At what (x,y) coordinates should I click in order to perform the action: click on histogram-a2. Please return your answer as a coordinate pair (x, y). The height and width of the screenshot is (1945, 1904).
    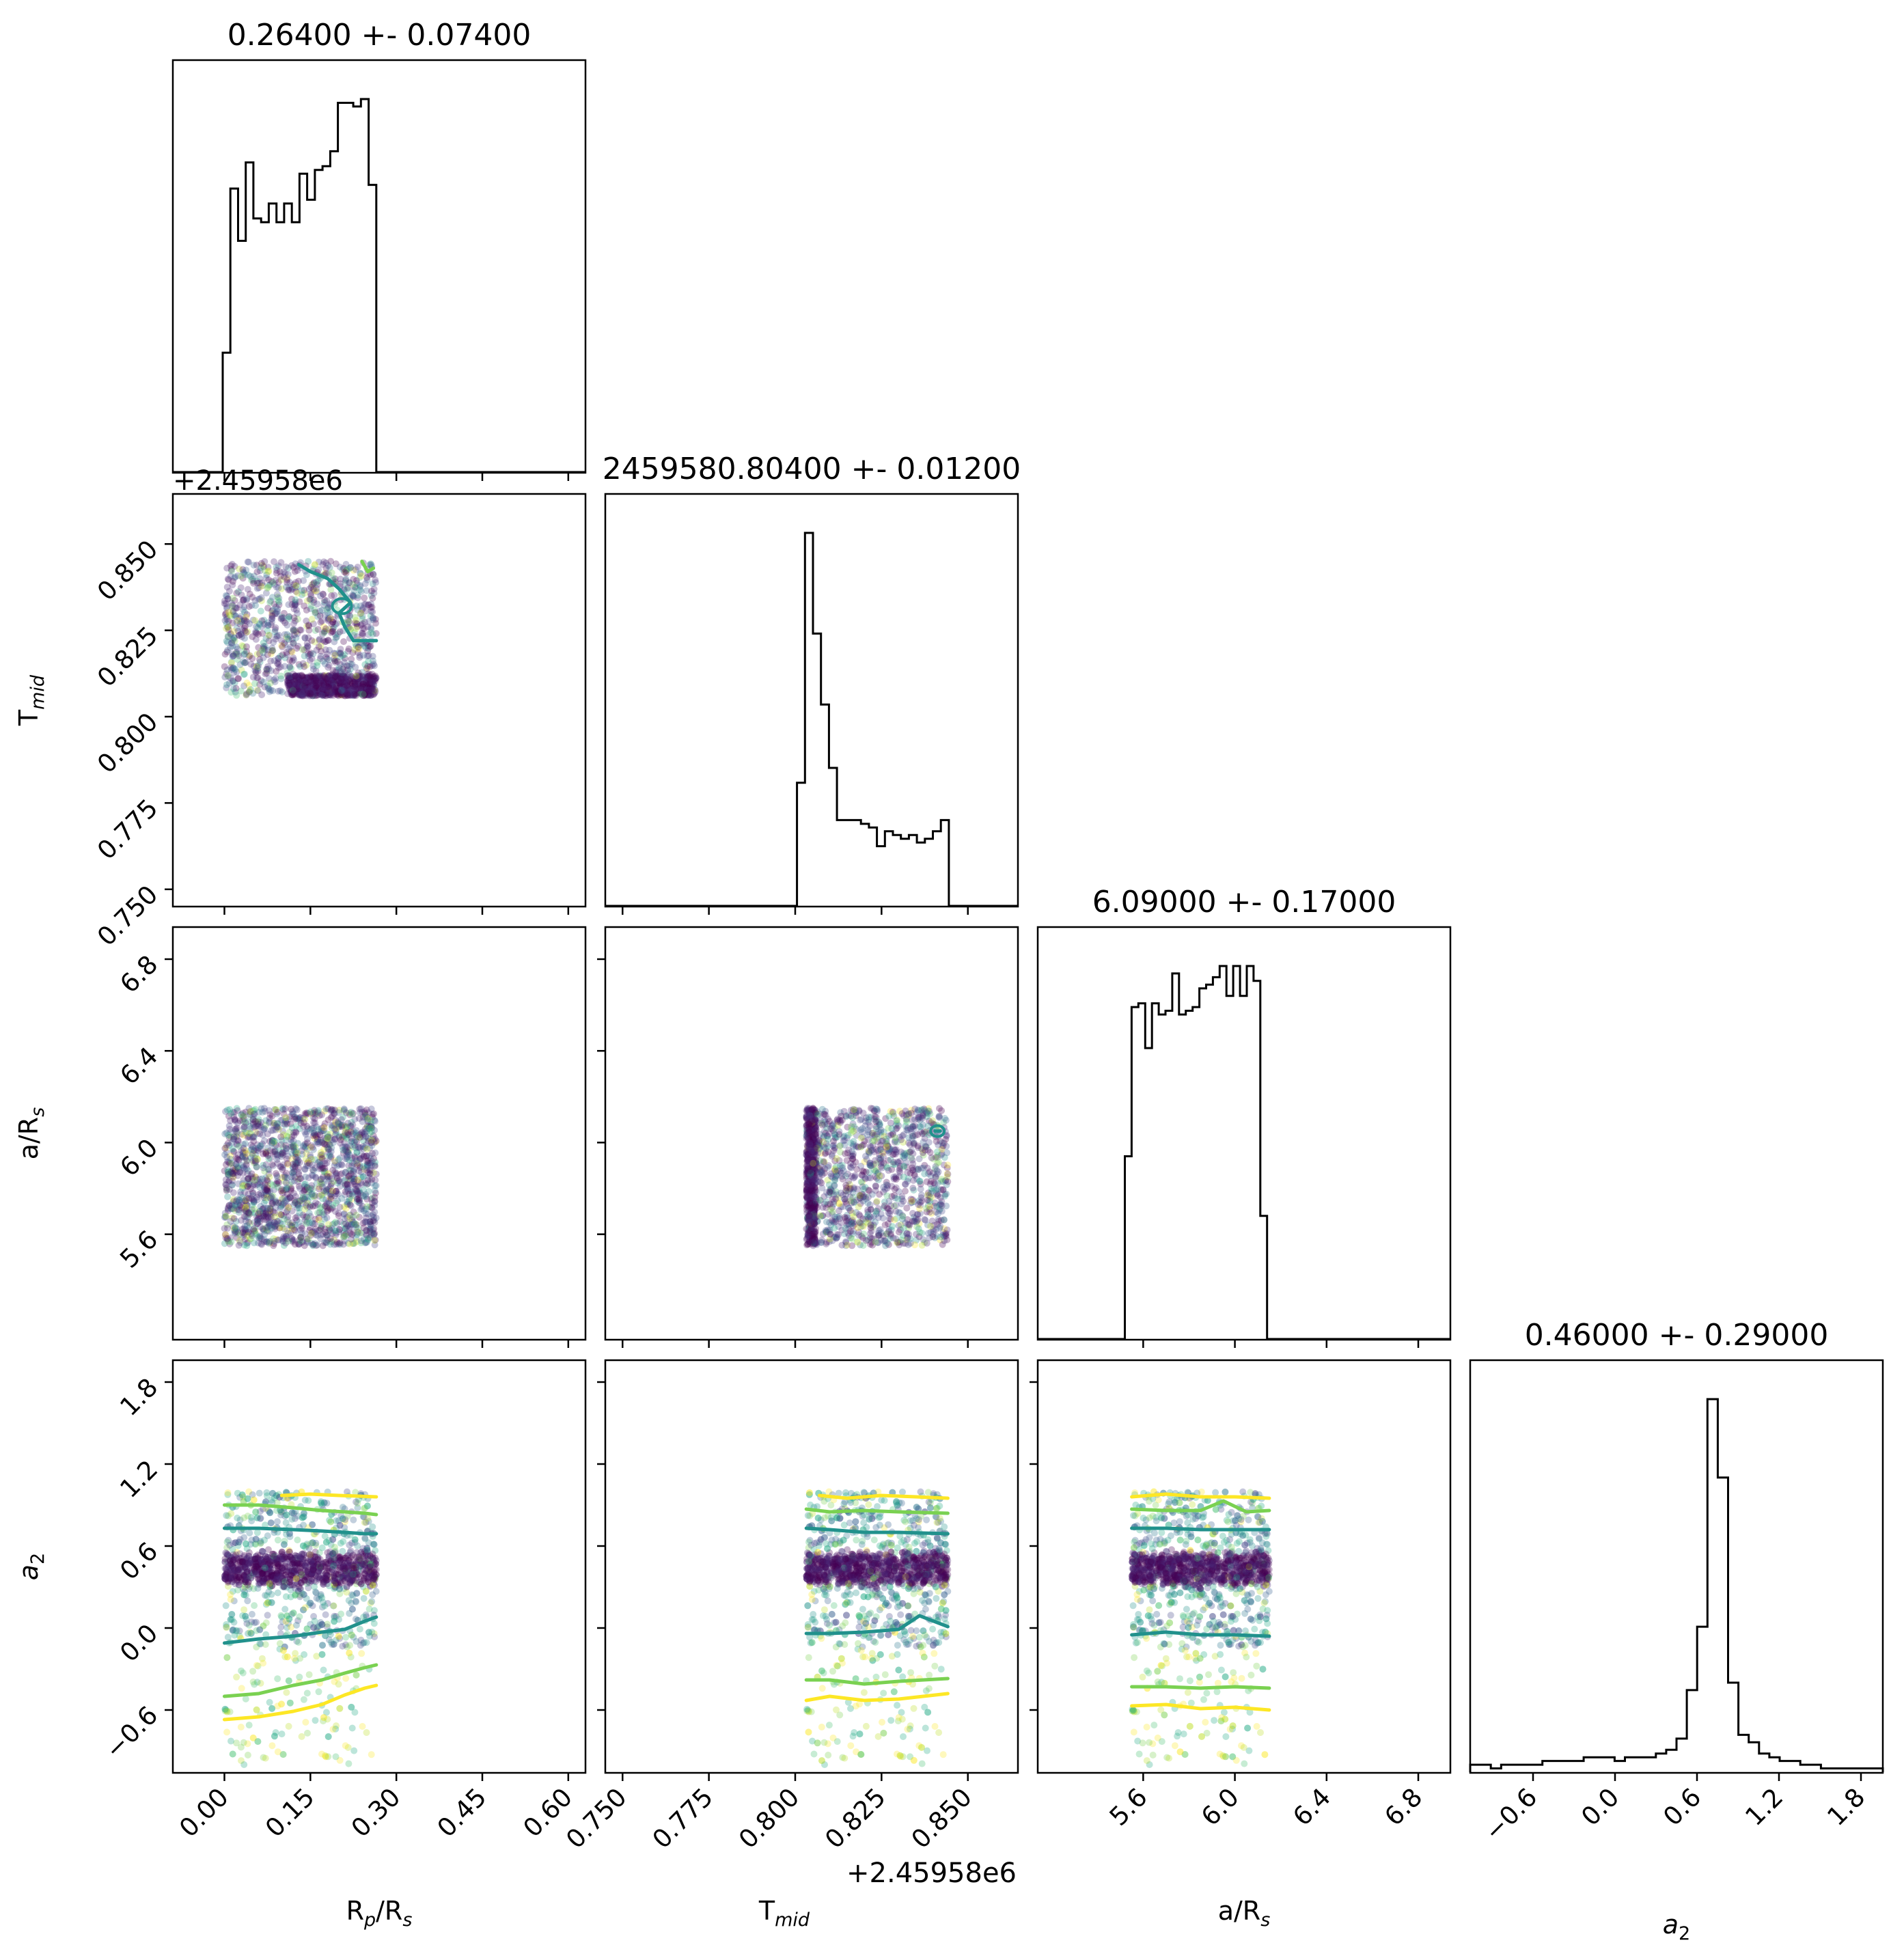
    Looking at the image, I should click on (1676, 1585).